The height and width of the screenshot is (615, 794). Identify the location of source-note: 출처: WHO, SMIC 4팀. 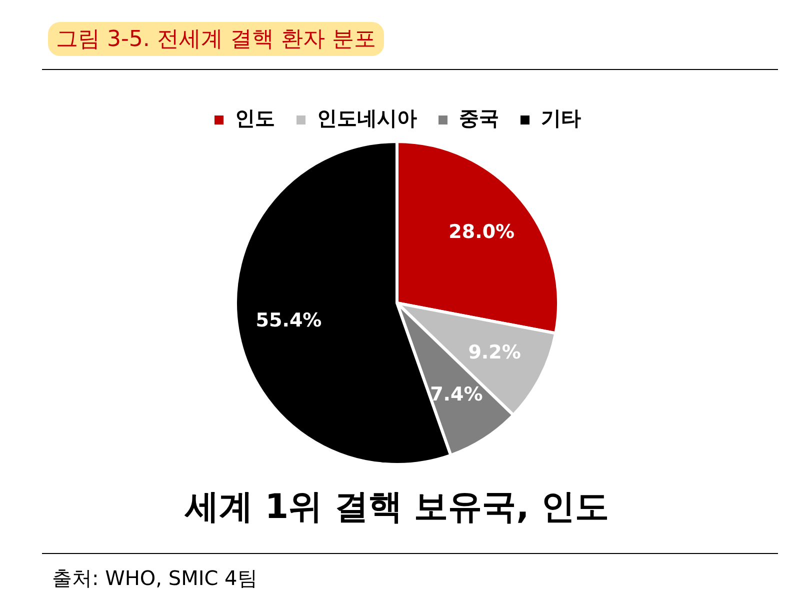
(155, 578).